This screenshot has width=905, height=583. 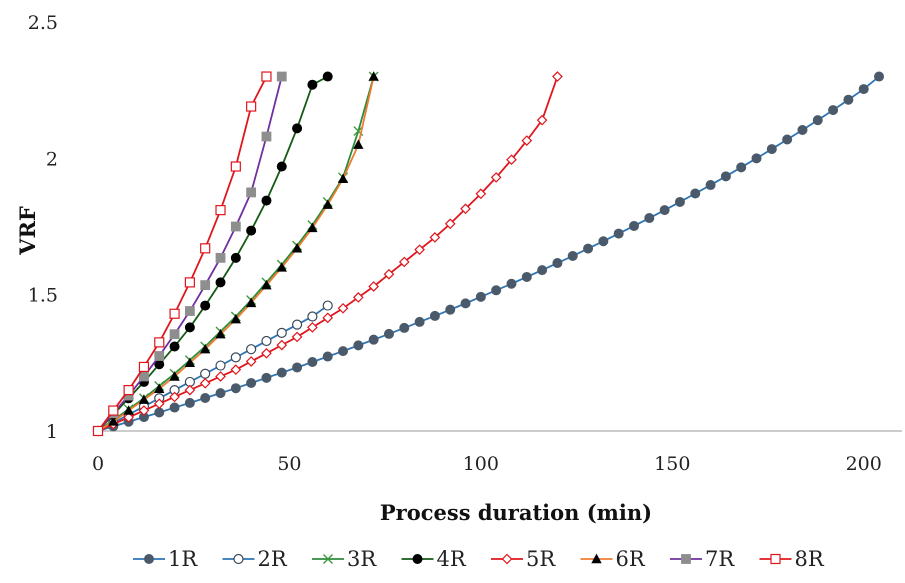 I want to click on legend-label: 6R, so click(x=631, y=559).